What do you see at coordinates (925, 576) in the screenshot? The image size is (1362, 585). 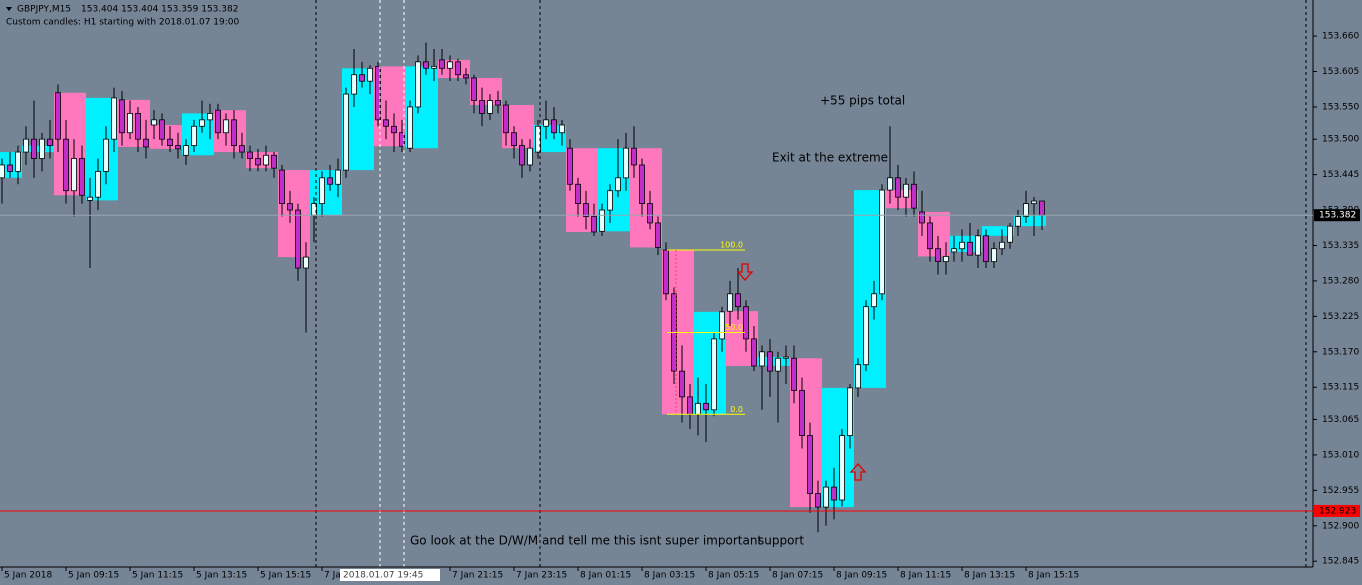 I see `x-tick-label: 8 Jan 11:15` at bounding box center [925, 576].